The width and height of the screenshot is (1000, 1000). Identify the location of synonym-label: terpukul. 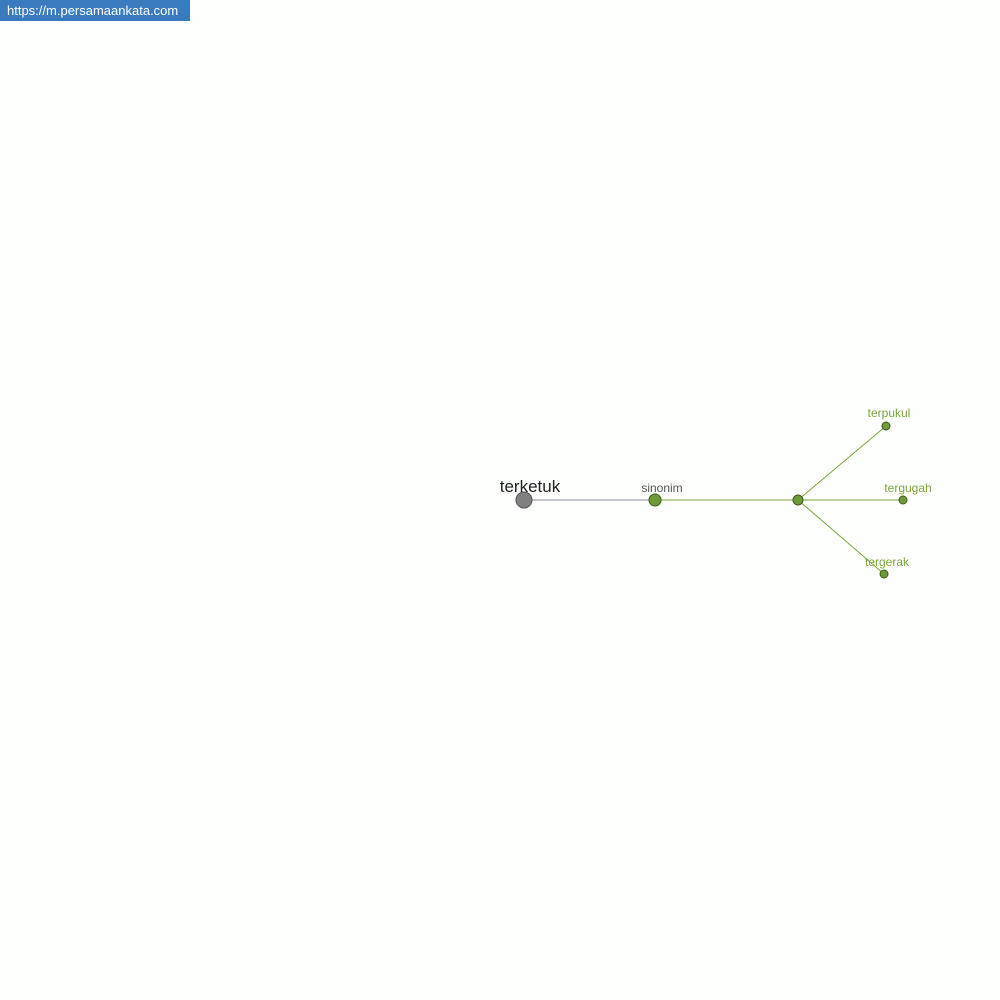
(889, 413).